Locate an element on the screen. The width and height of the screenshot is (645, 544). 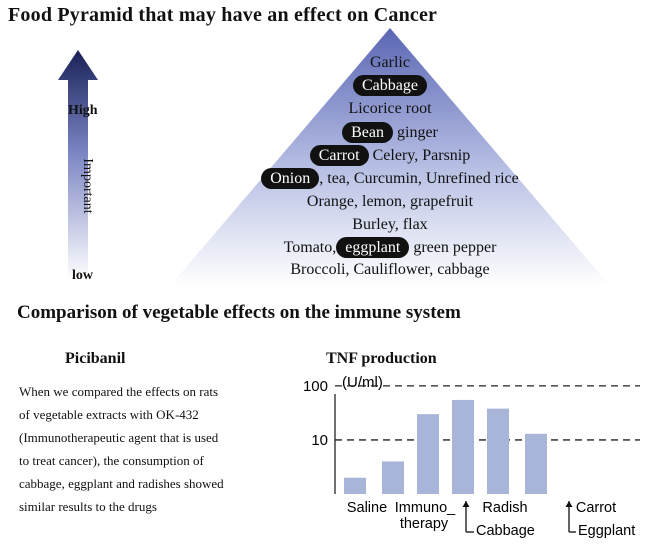
eggplant-pointer-arrowhead is located at coordinates (569, 504).